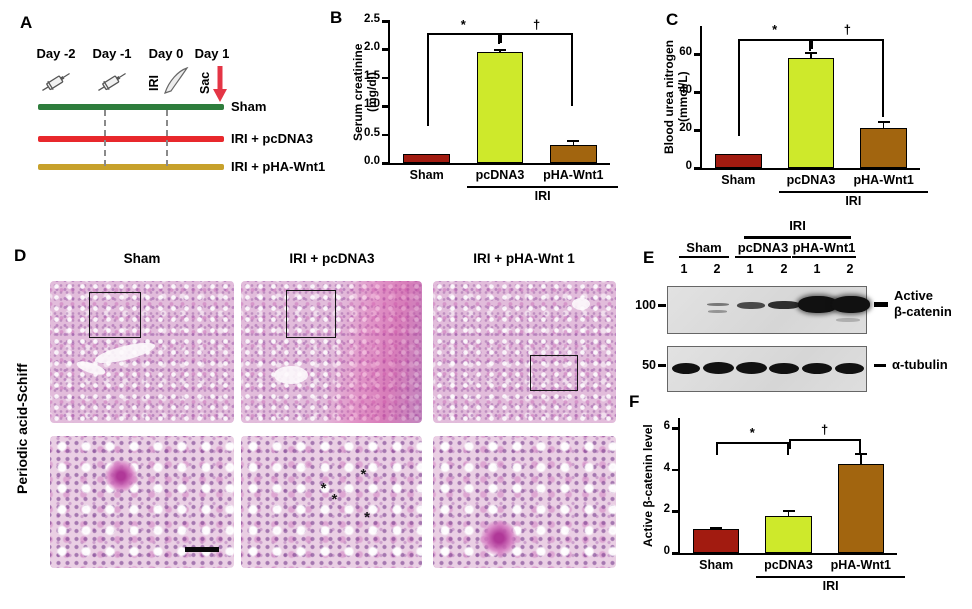 The image size is (972, 609). I want to click on timeline-bar-iri-pcdna3, so click(131, 139).